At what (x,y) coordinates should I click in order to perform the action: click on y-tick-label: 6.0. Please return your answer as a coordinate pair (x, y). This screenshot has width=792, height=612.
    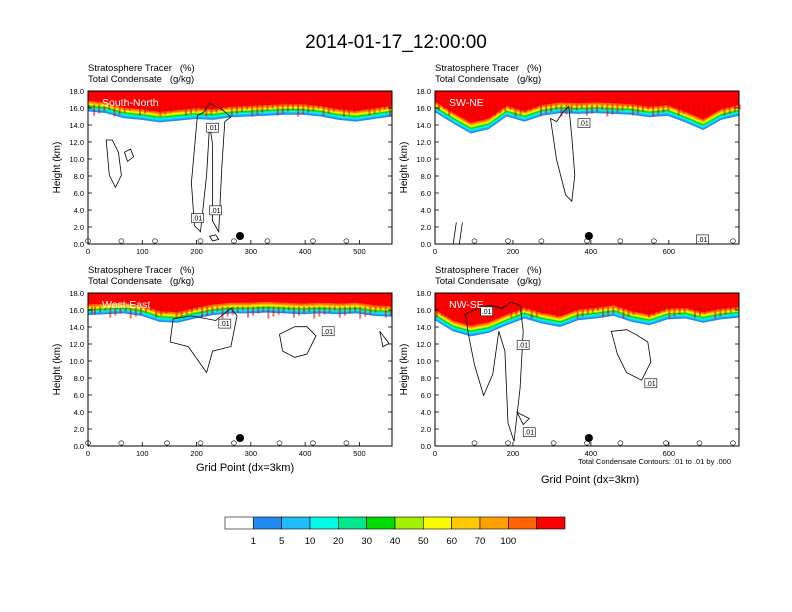
    Looking at the image, I should click on (79, 395).